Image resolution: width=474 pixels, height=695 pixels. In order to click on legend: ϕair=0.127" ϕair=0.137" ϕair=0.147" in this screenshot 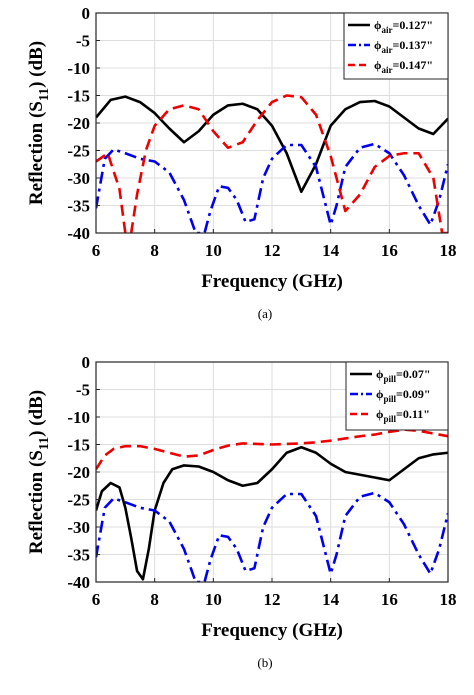, I will do `click(396, 46)`.